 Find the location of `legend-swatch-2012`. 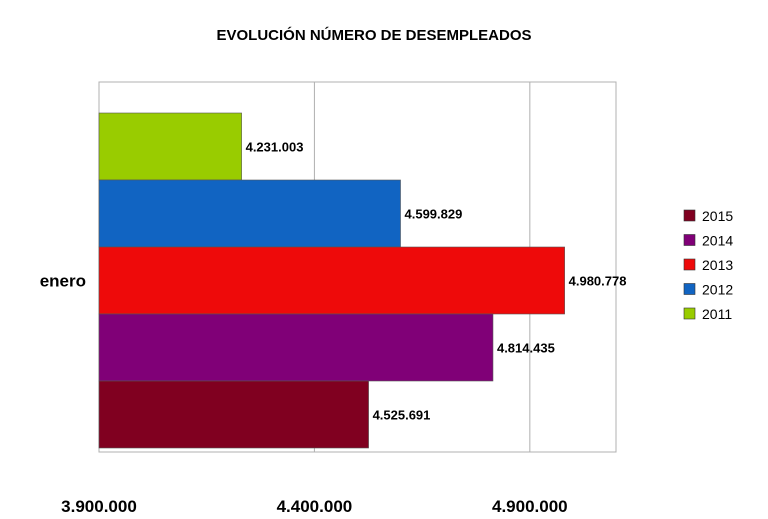

legend-swatch-2012 is located at coordinates (689, 289).